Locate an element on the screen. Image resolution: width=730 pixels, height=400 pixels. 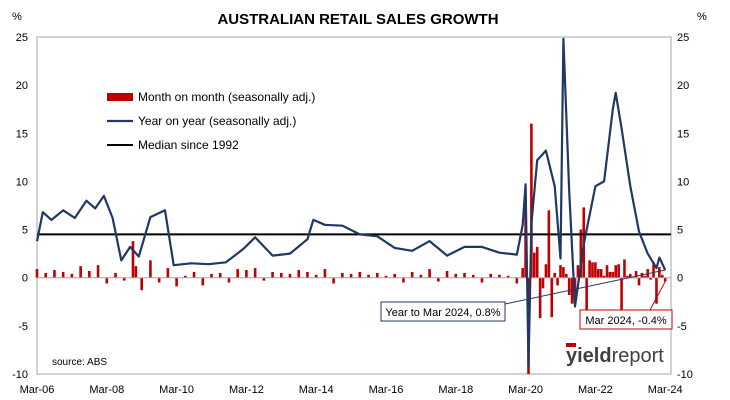
annotation-mom-box is located at coordinates (626, 319).